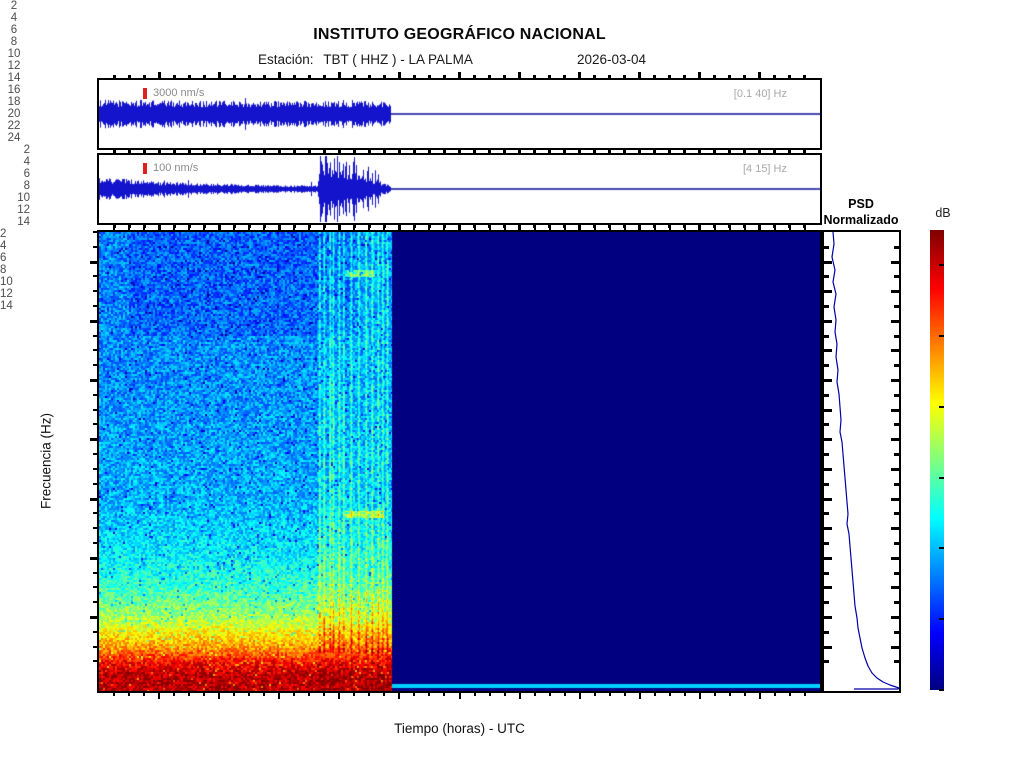  Describe the element at coordinates (14, 18) in the screenshot. I see `x-tick-label: 4` at that location.